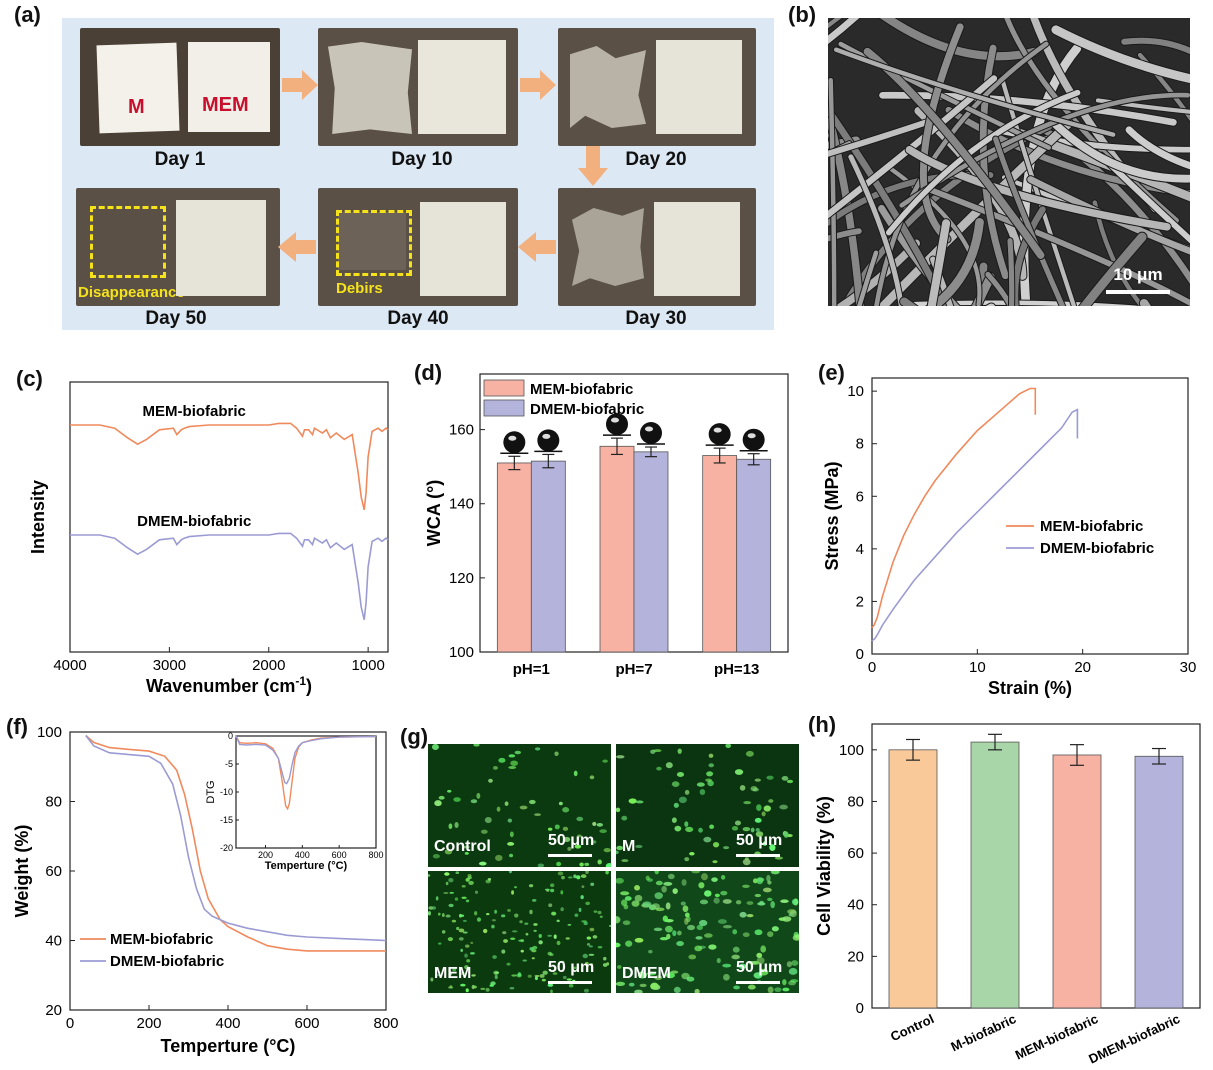 Image resolution: width=1213 pixels, height=1070 pixels. Describe the element at coordinates (461, 578) in the screenshot. I see `y-tick-label: 120` at that location.